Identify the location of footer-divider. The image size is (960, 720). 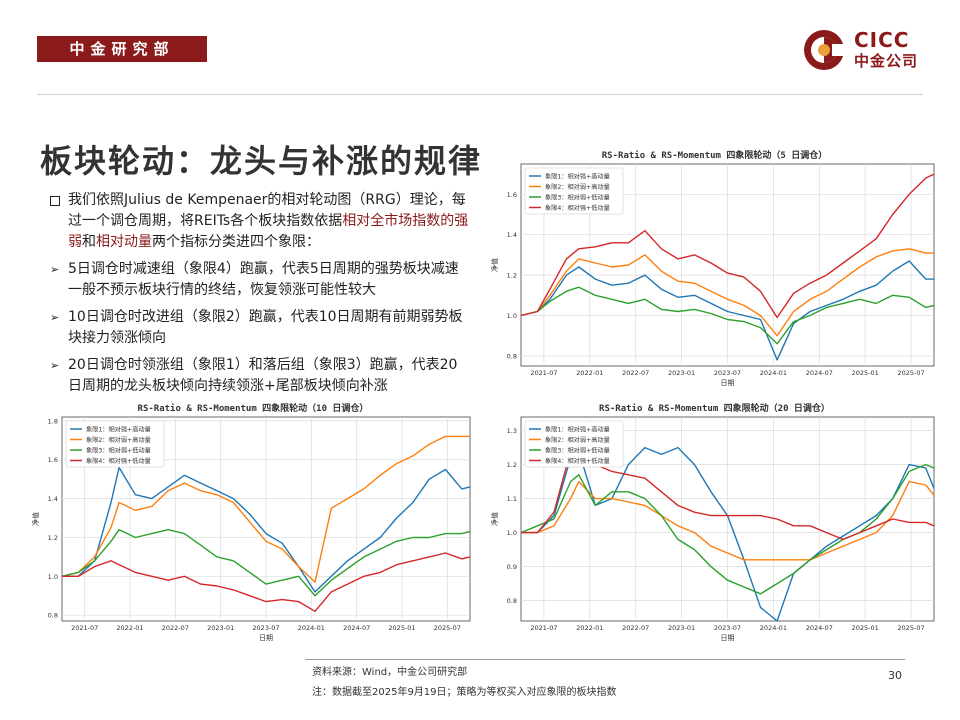
(605, 659).